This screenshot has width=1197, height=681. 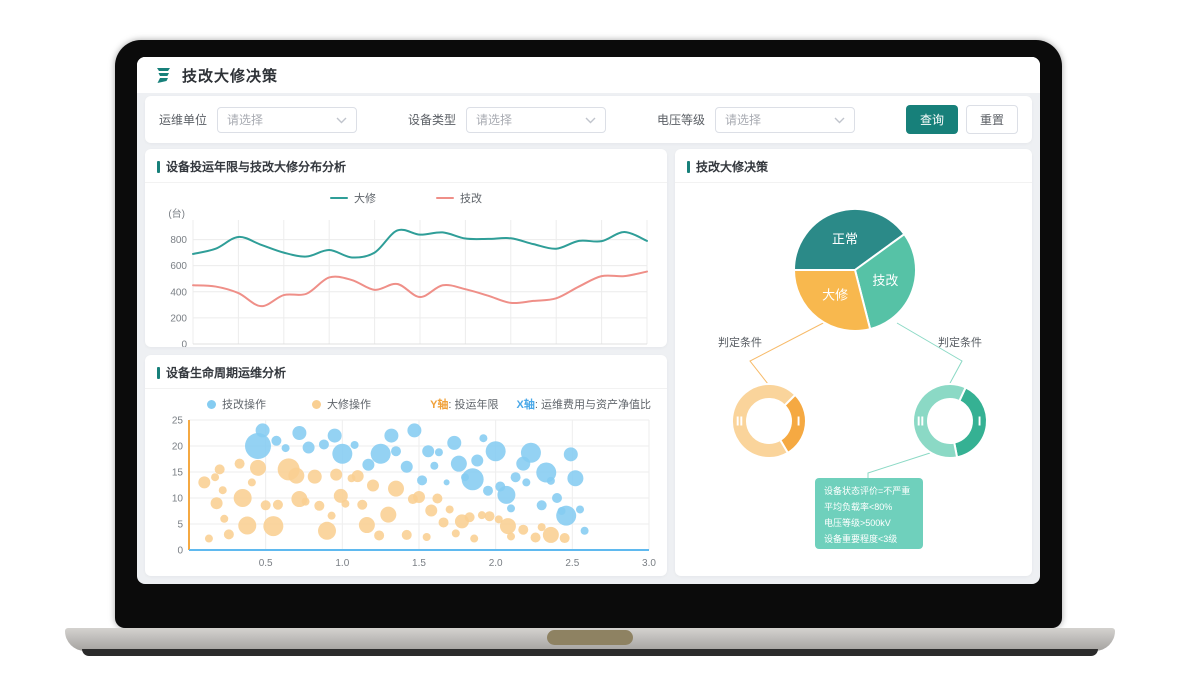 What do you see at coordinates (784, 119) in the screenshot?
I see `voltage-level-select: 请选择` at bounding box center [784, 119].